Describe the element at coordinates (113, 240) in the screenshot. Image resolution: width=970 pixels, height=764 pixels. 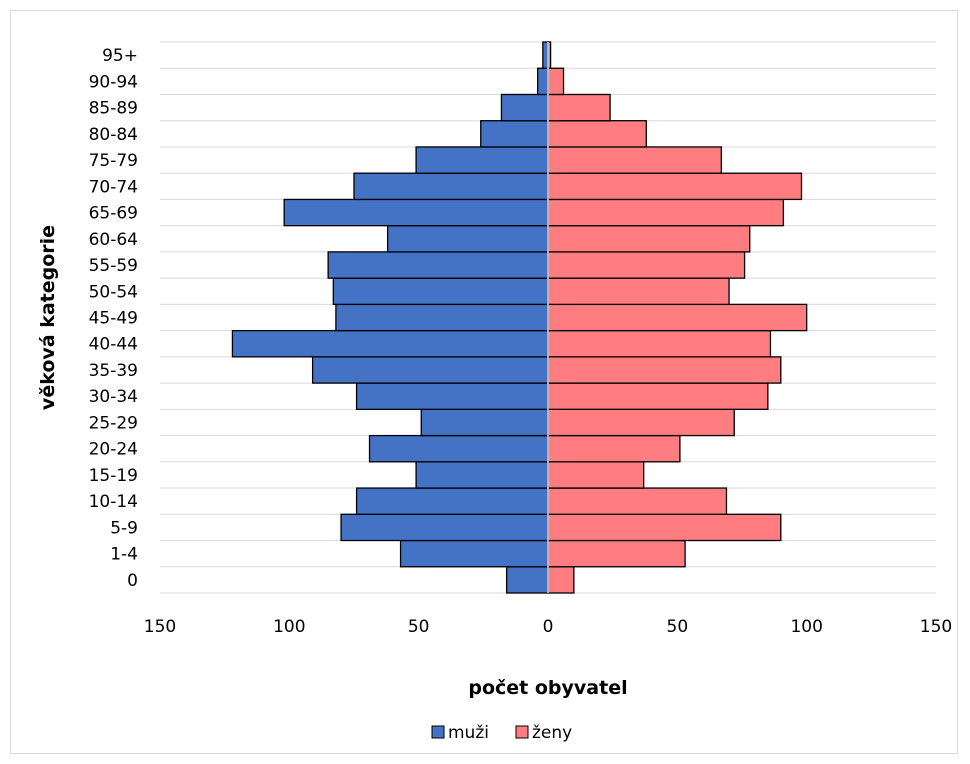
I see `y-tick-label: 60-64` at that location.